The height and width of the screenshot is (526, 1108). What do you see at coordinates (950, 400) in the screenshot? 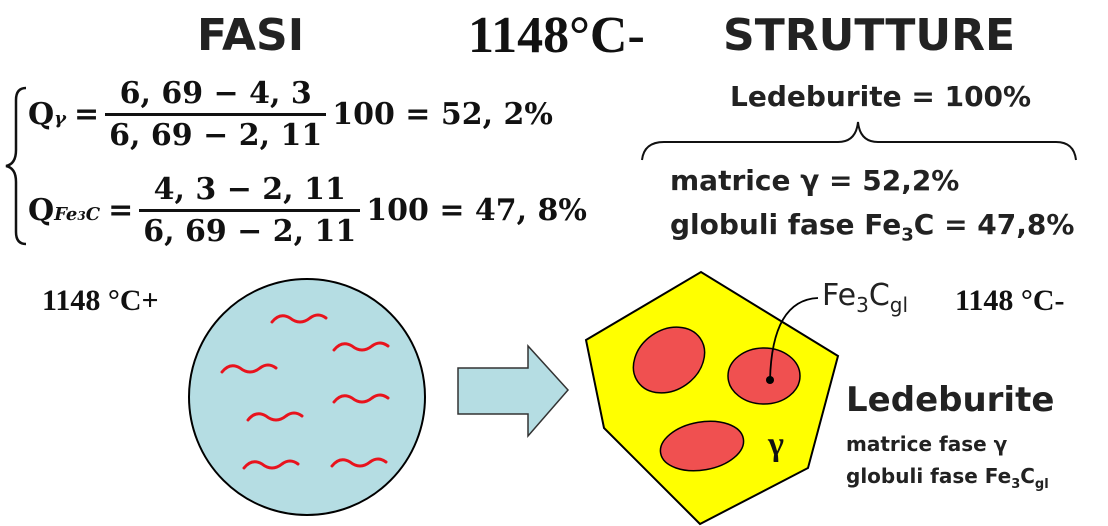
I see `ledeburite-title: Ledeburite` at bounding box center [950, 400].